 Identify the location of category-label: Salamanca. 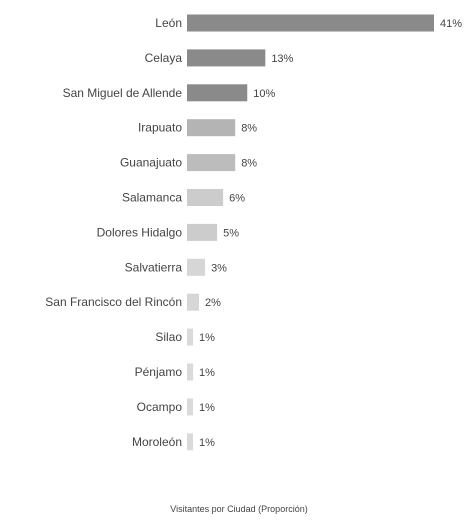
(152, 198).